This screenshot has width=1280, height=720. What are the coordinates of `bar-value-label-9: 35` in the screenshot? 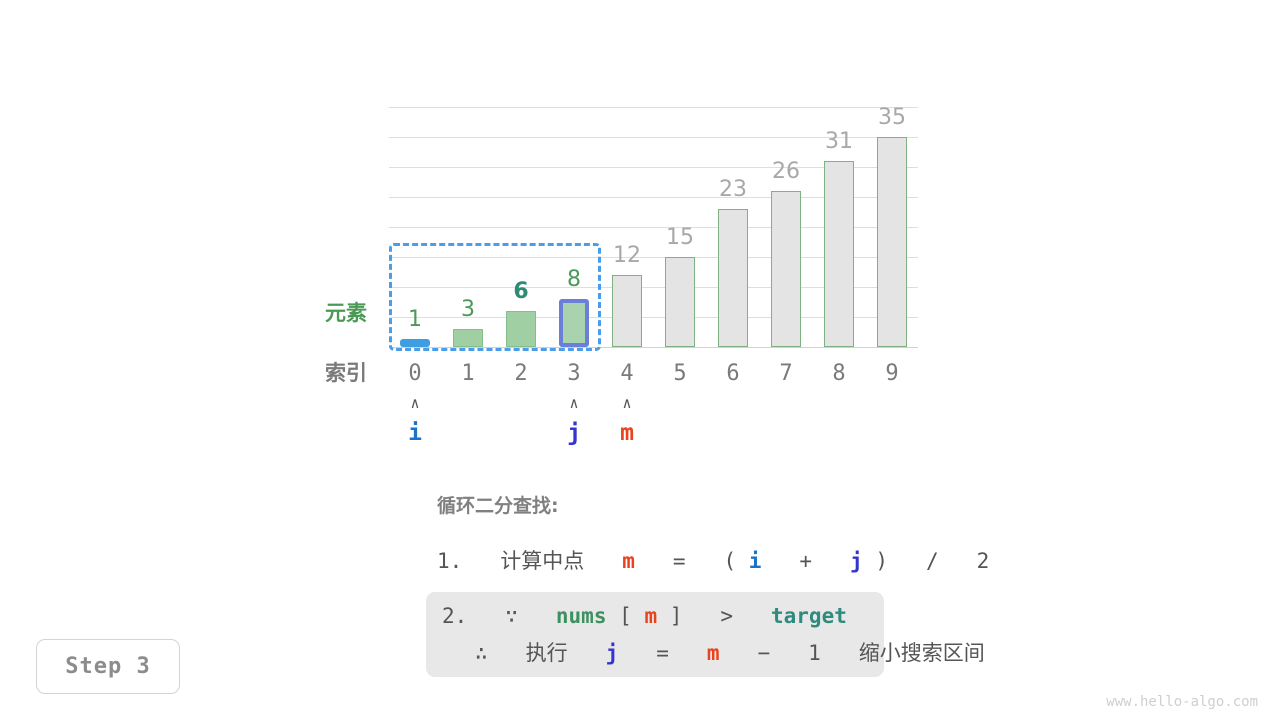 It's located at (892, 117).